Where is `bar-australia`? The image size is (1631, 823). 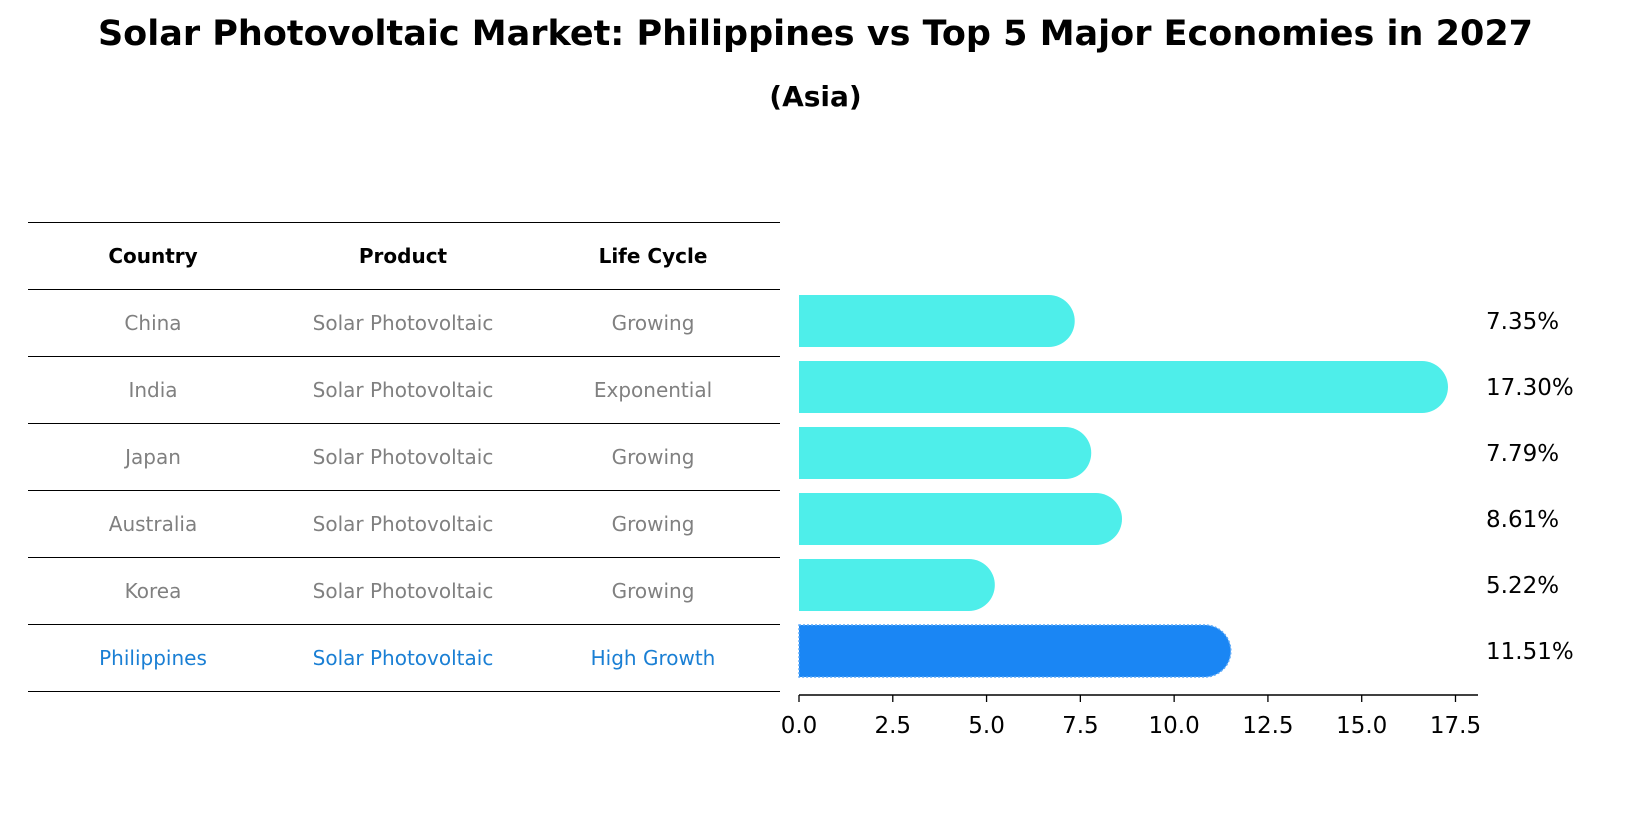
bar-australia is located at coordinates (960, 519).